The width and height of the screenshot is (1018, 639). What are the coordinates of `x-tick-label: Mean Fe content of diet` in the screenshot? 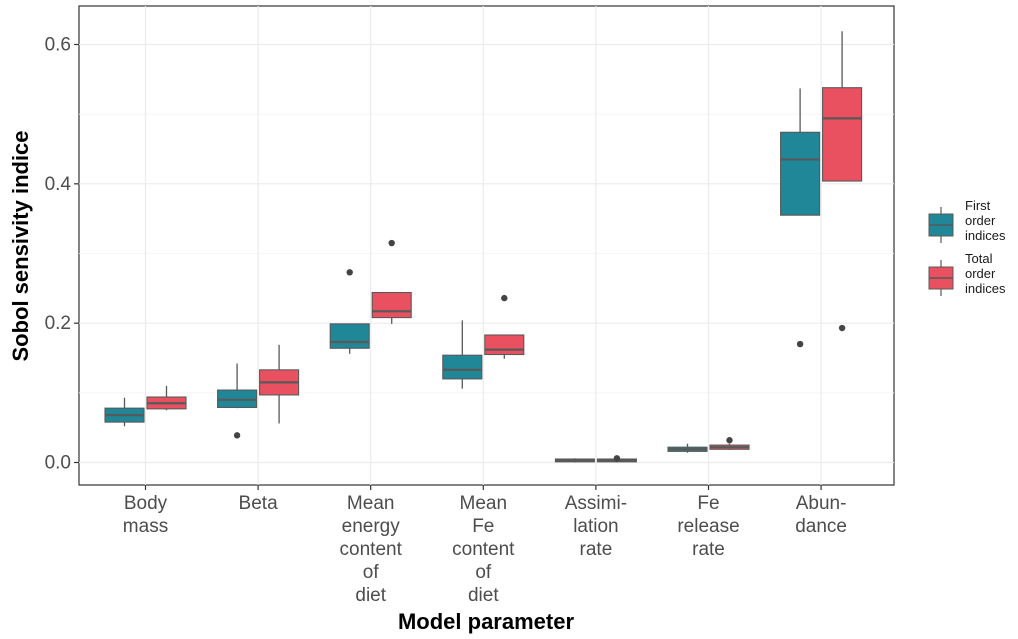 It's located at (483, 549).